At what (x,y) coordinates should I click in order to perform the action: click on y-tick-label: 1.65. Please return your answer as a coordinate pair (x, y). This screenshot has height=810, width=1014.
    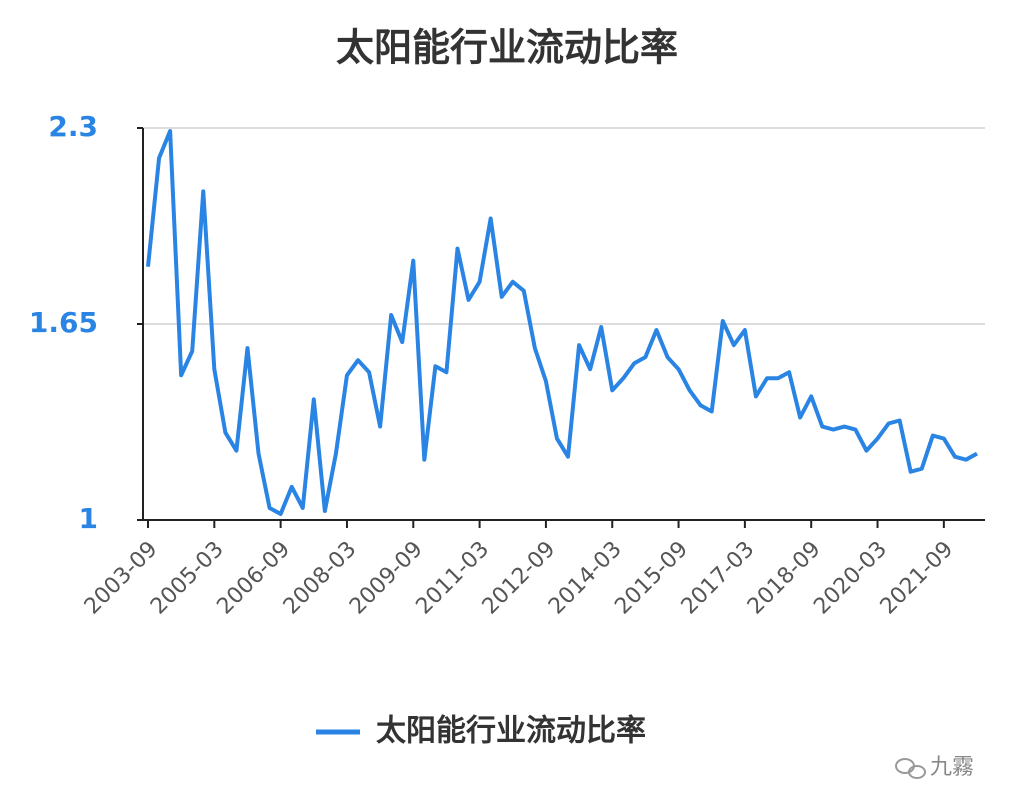
    Looking at the image, I should click on (63, 322).